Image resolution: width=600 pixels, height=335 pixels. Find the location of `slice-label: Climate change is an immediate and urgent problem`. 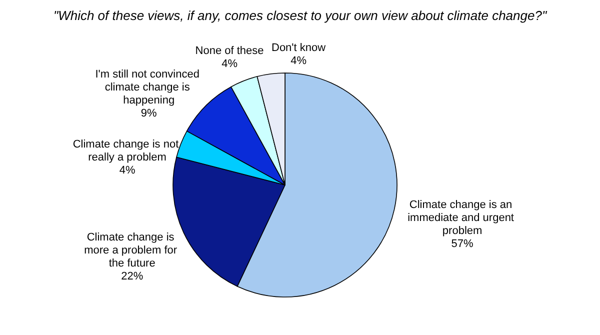

slice-label: Climate change is an immediate and urgent problem is located at coordinates (463, 218).